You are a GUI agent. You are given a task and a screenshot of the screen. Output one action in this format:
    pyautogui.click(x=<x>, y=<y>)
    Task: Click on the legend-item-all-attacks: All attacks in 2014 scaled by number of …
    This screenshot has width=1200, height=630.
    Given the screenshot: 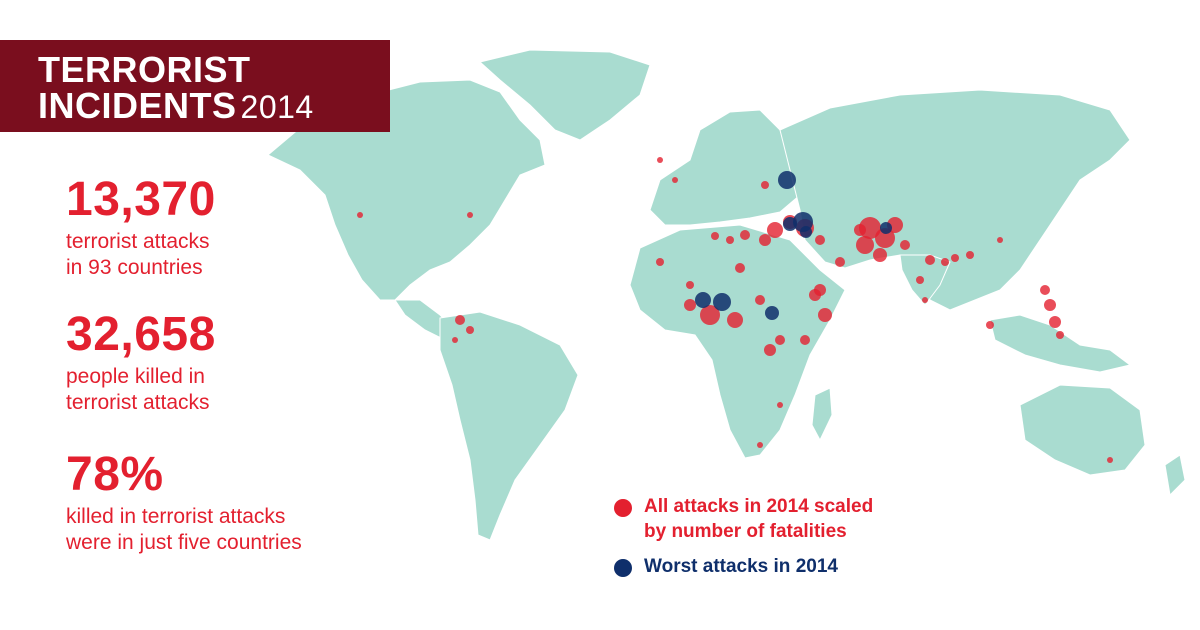 What is the action you would take?
    pyautogui.click(x=779, y=519)
    